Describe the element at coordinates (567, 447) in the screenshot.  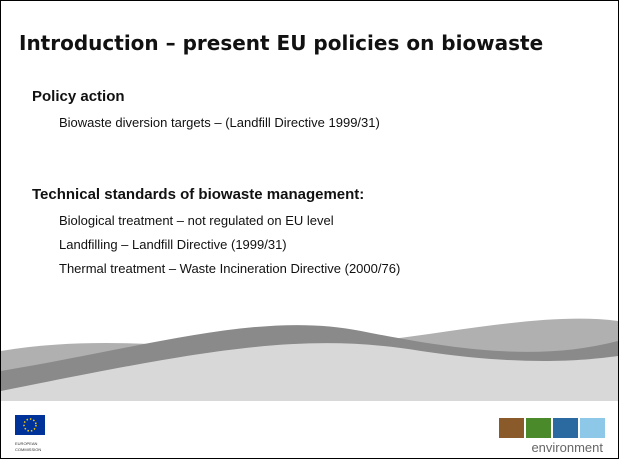
I see `env-logo: environment` at that location.